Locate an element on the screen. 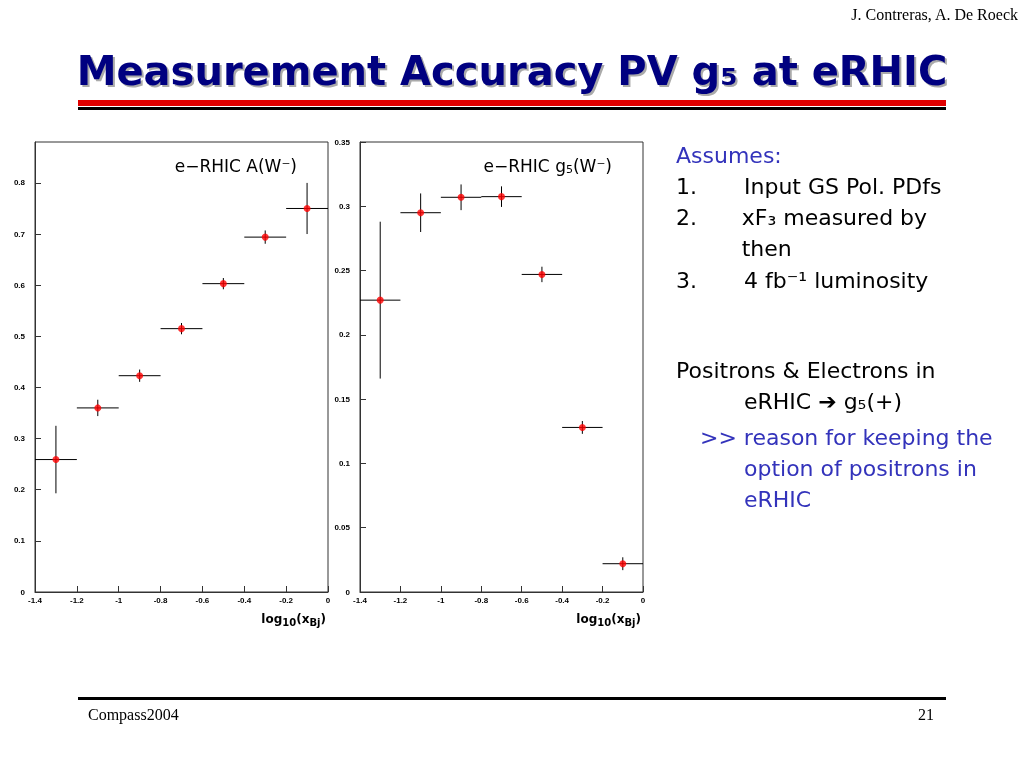 This screenshot has width=1024, height=768. text: 21 is located at coordinates (926, 715).